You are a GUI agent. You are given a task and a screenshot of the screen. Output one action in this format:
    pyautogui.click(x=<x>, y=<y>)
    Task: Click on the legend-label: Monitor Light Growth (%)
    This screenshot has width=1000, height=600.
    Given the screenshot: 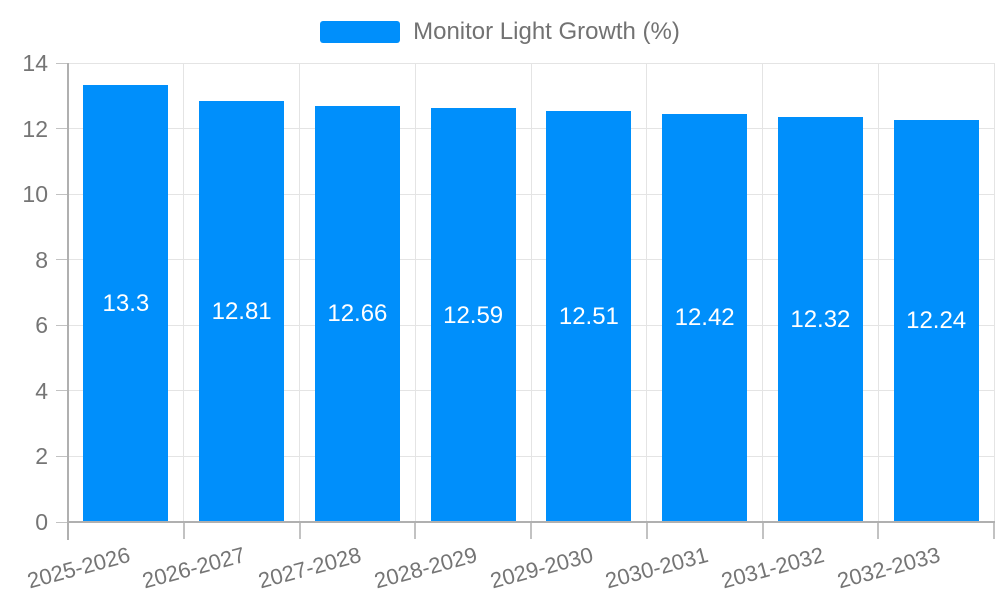 What is the action you would take?
    pyautogui.click(x=546, y=31)
    